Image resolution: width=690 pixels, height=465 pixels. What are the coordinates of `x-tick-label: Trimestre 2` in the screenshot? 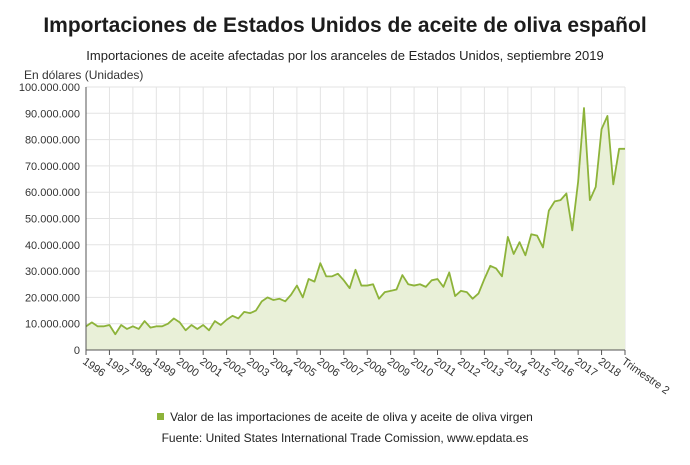 It's located at (645, 377).